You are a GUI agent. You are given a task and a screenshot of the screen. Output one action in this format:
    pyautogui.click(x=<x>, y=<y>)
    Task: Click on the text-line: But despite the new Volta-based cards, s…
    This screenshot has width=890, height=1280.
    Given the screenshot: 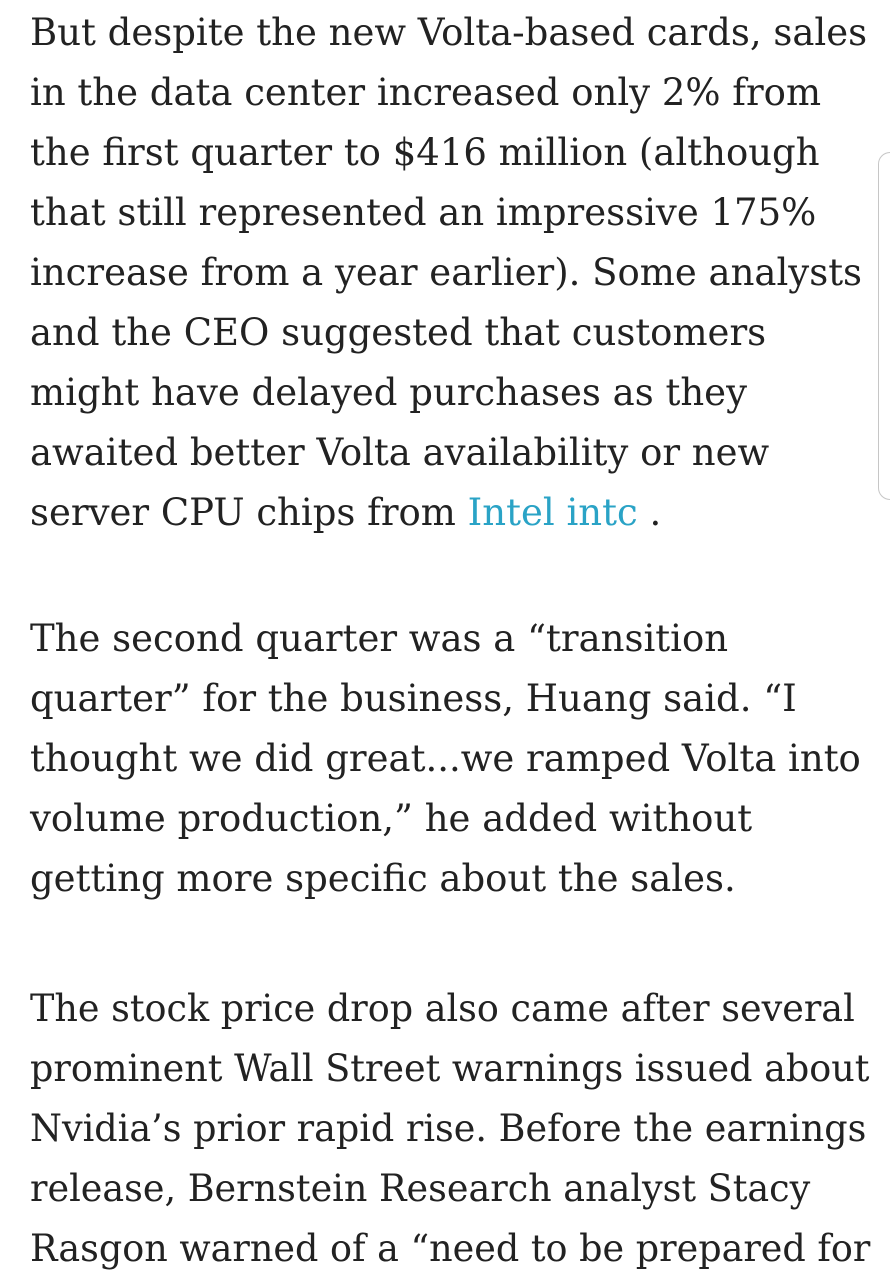 What is the action you would take?
    pyautogui.click(x=449, y=32)
    